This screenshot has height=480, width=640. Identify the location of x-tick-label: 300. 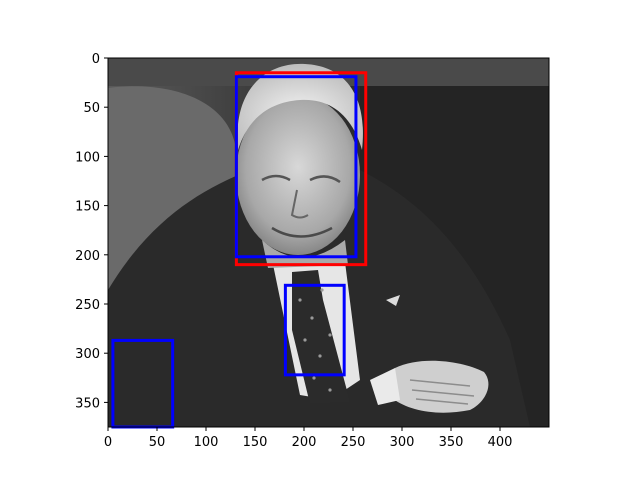
(402, 442).